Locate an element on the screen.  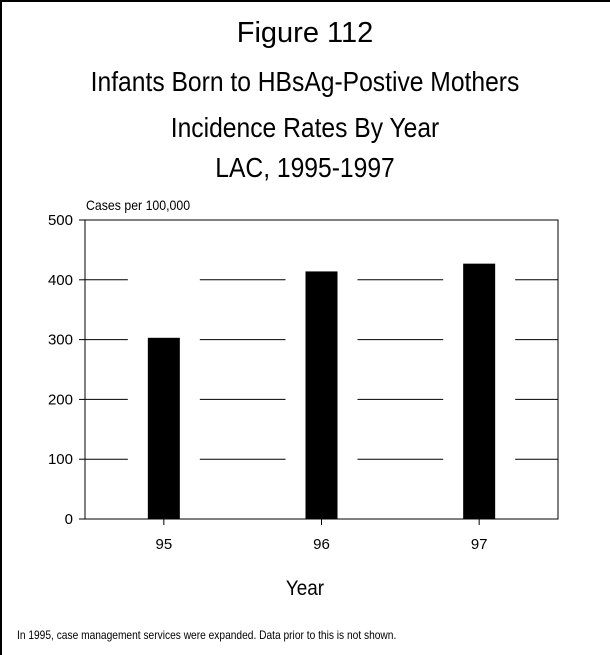
y-tick-label: 0 is located at coordinates (69, 519).